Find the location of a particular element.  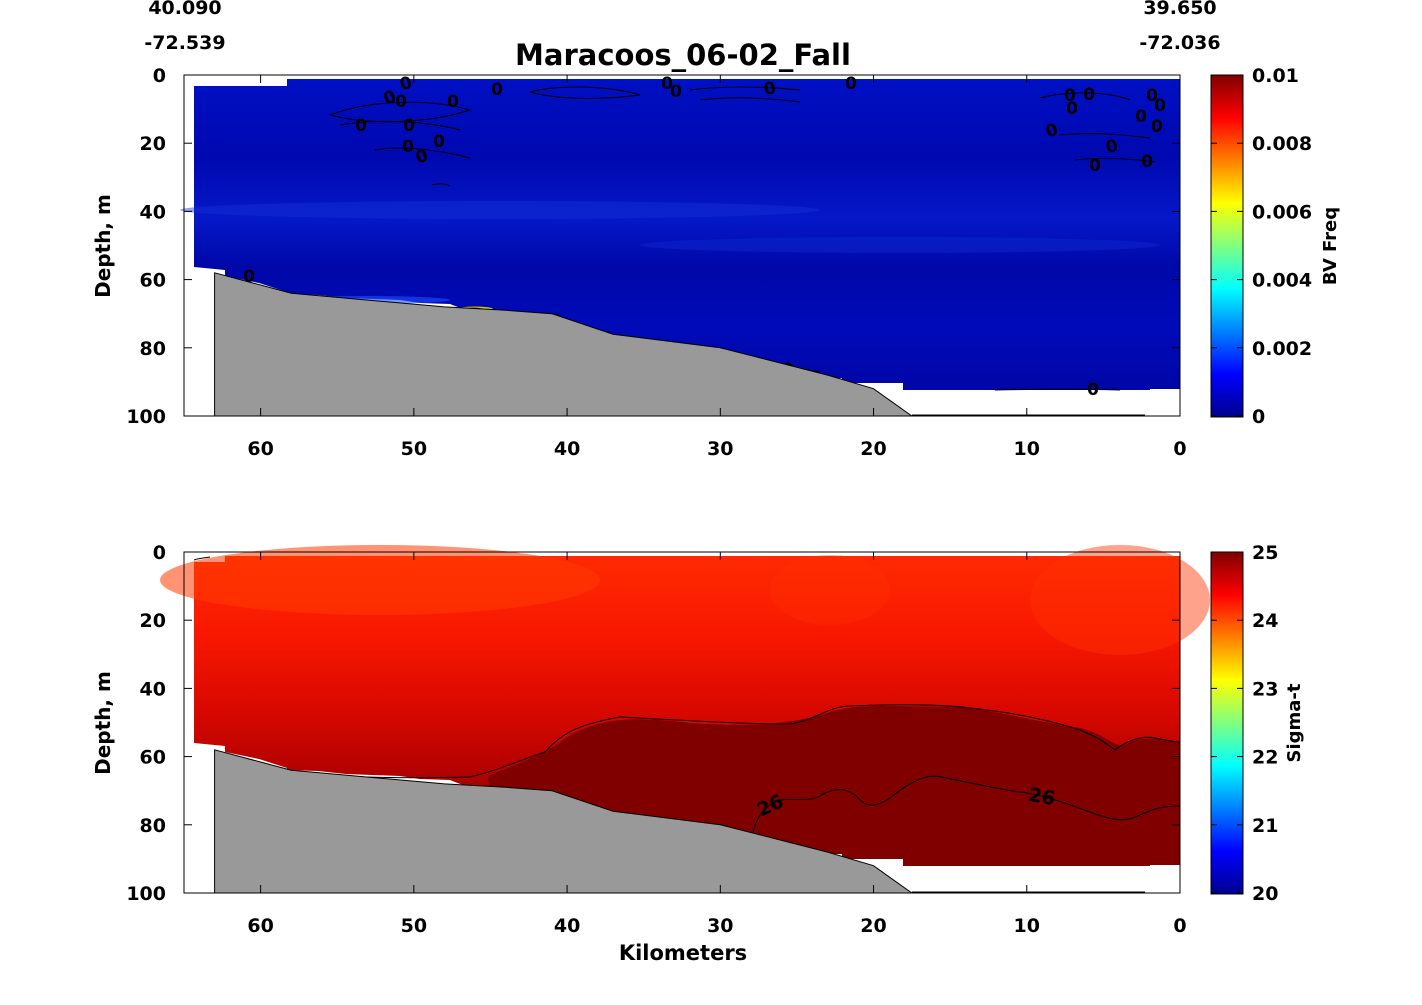

y-tick-label: 80 is located at coordinates (153, 826).